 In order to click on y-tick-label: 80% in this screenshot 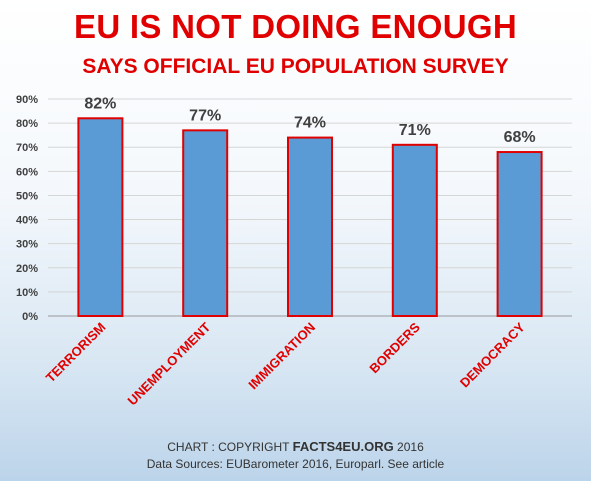, I will do `click(27, 124)`.